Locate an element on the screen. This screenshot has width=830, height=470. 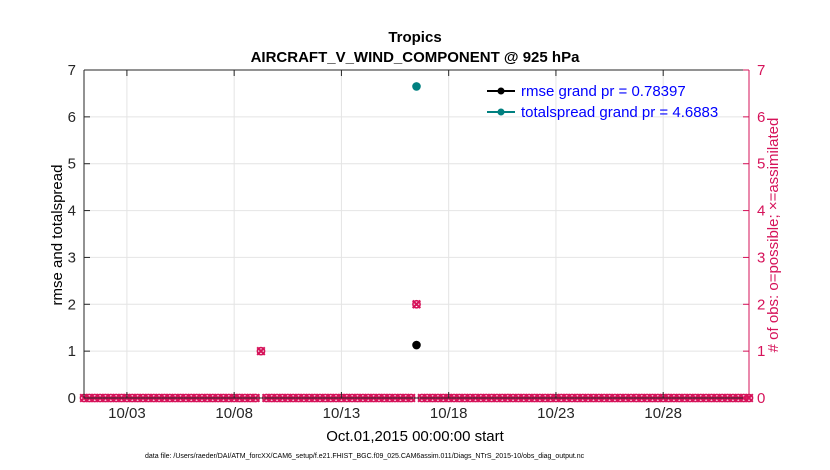
x-tick-label: 10/28 is located at coordinates (663, 413).